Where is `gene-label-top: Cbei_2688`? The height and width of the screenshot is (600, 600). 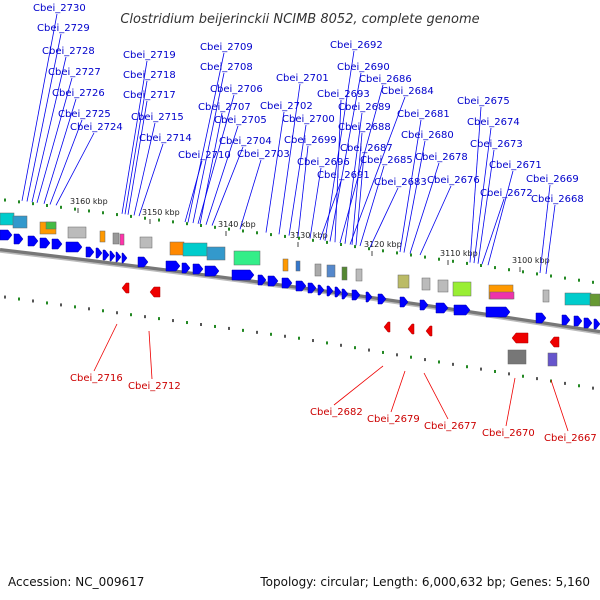
gene-label-top: Cbei_2688 is located at coordinates (364, 127).